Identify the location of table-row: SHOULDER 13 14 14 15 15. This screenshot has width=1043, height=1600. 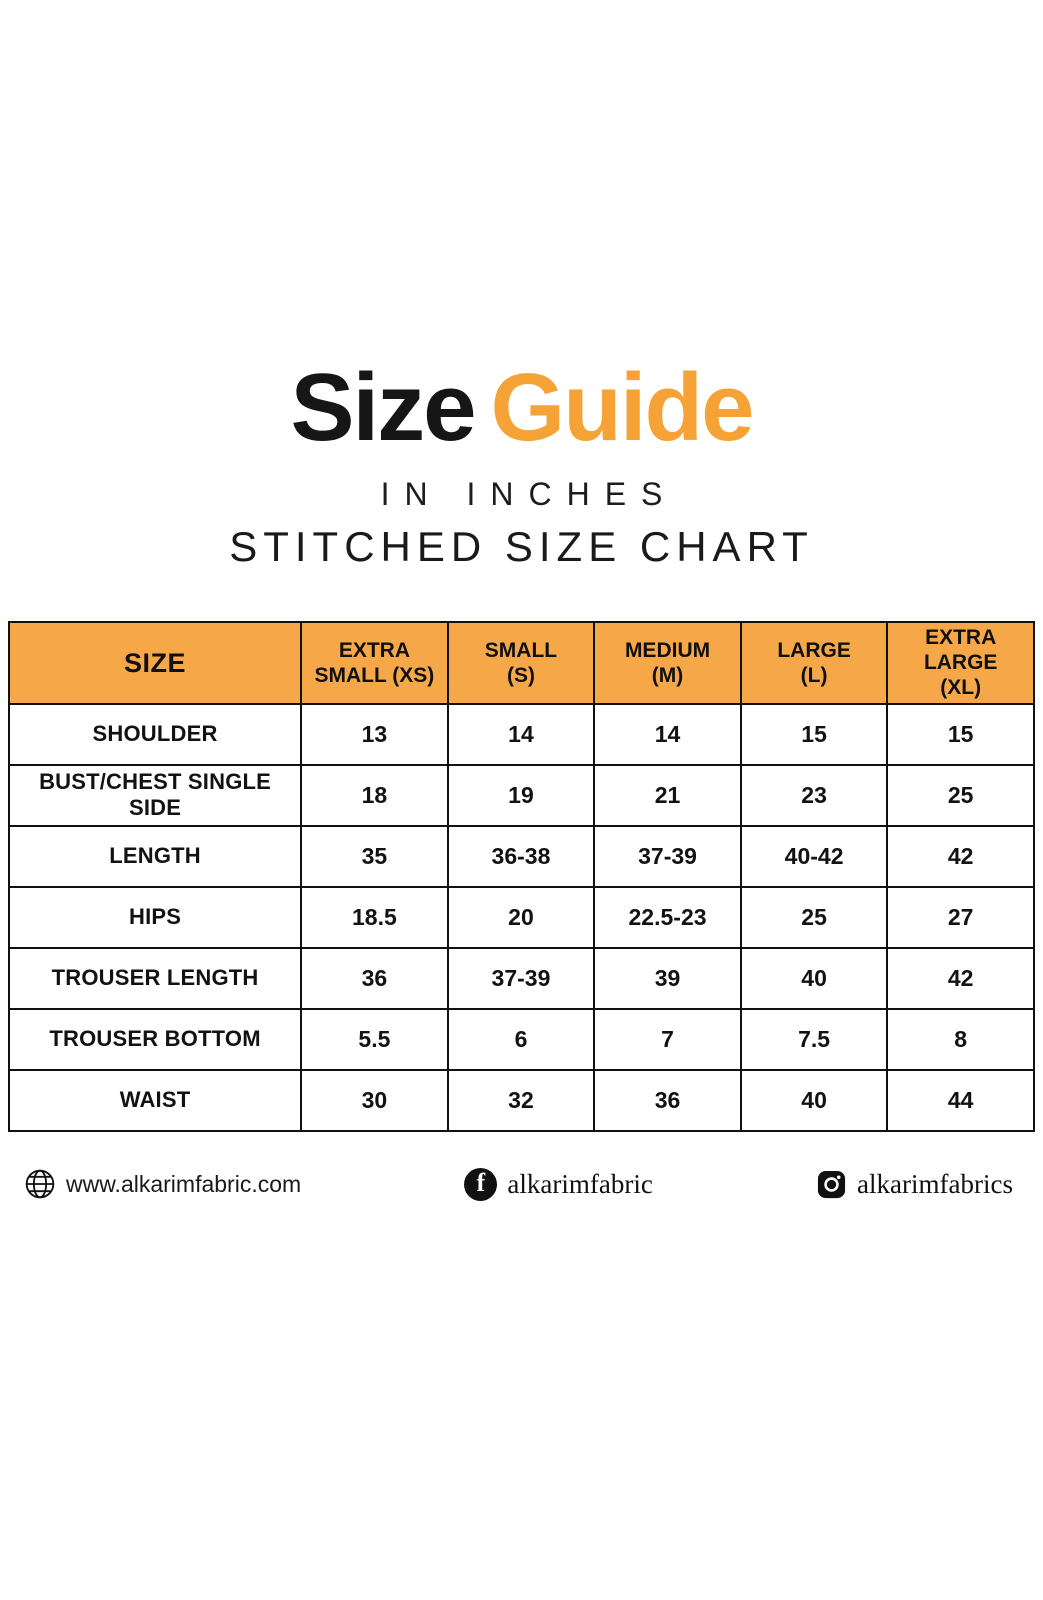
(521, 734).